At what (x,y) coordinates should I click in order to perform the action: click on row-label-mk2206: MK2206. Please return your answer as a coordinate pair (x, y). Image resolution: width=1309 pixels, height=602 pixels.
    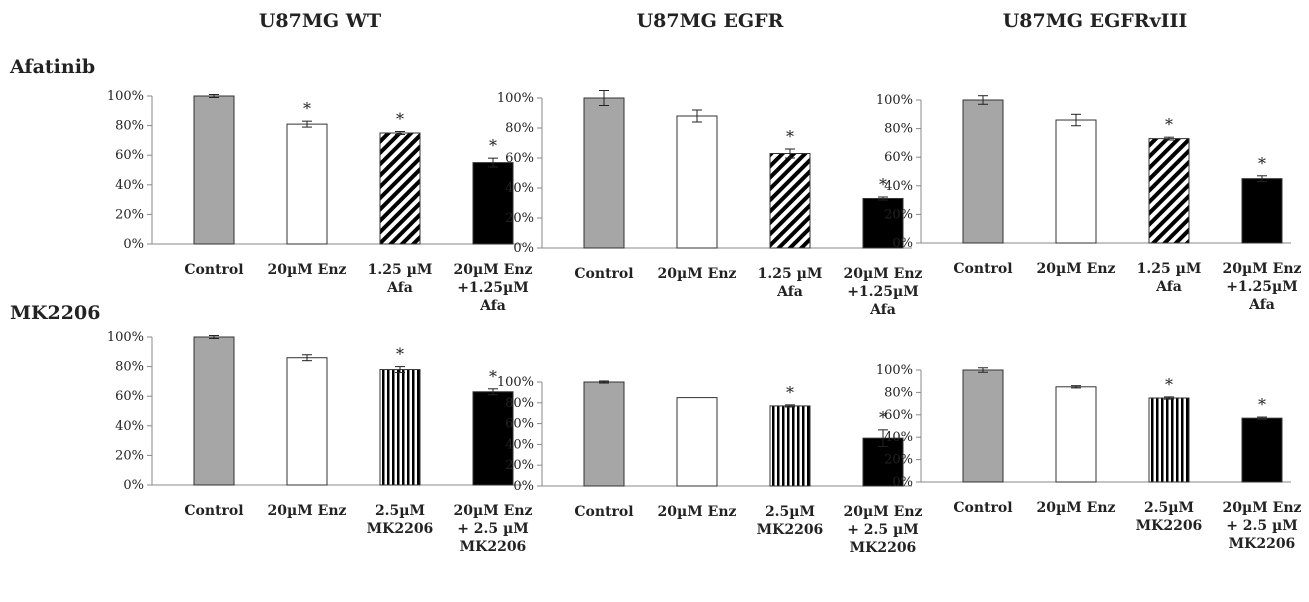
    Looking at the image, I should click on (55, 313).